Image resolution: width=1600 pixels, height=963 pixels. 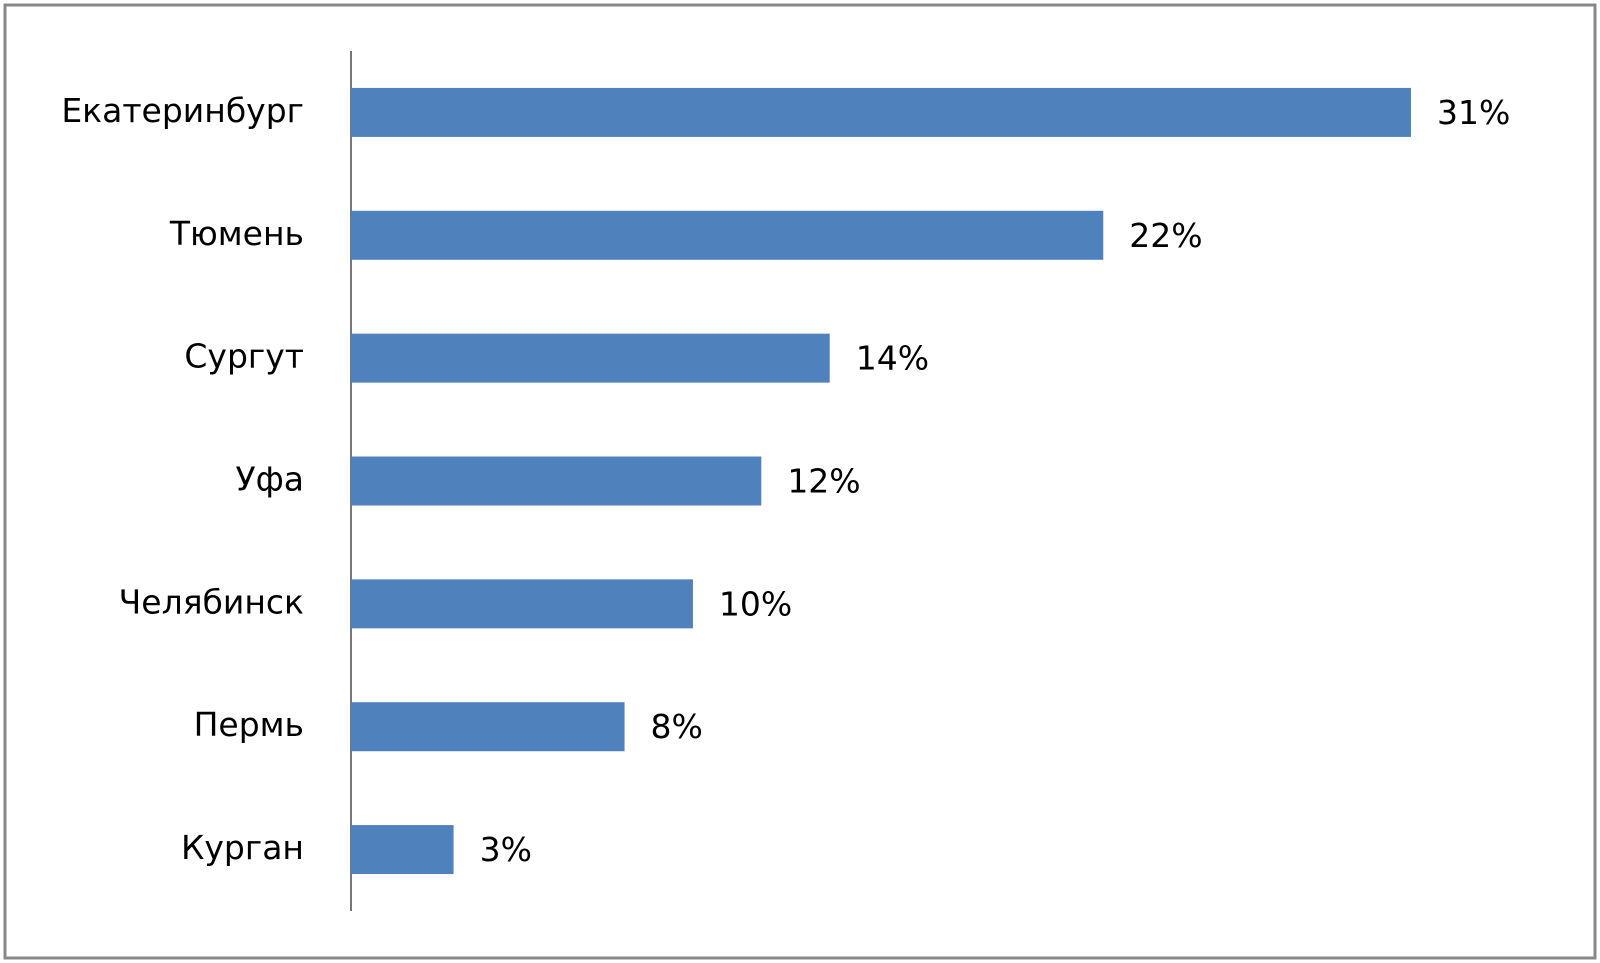 I want to click on value-label: 22%, so click(x=1165, y=235).